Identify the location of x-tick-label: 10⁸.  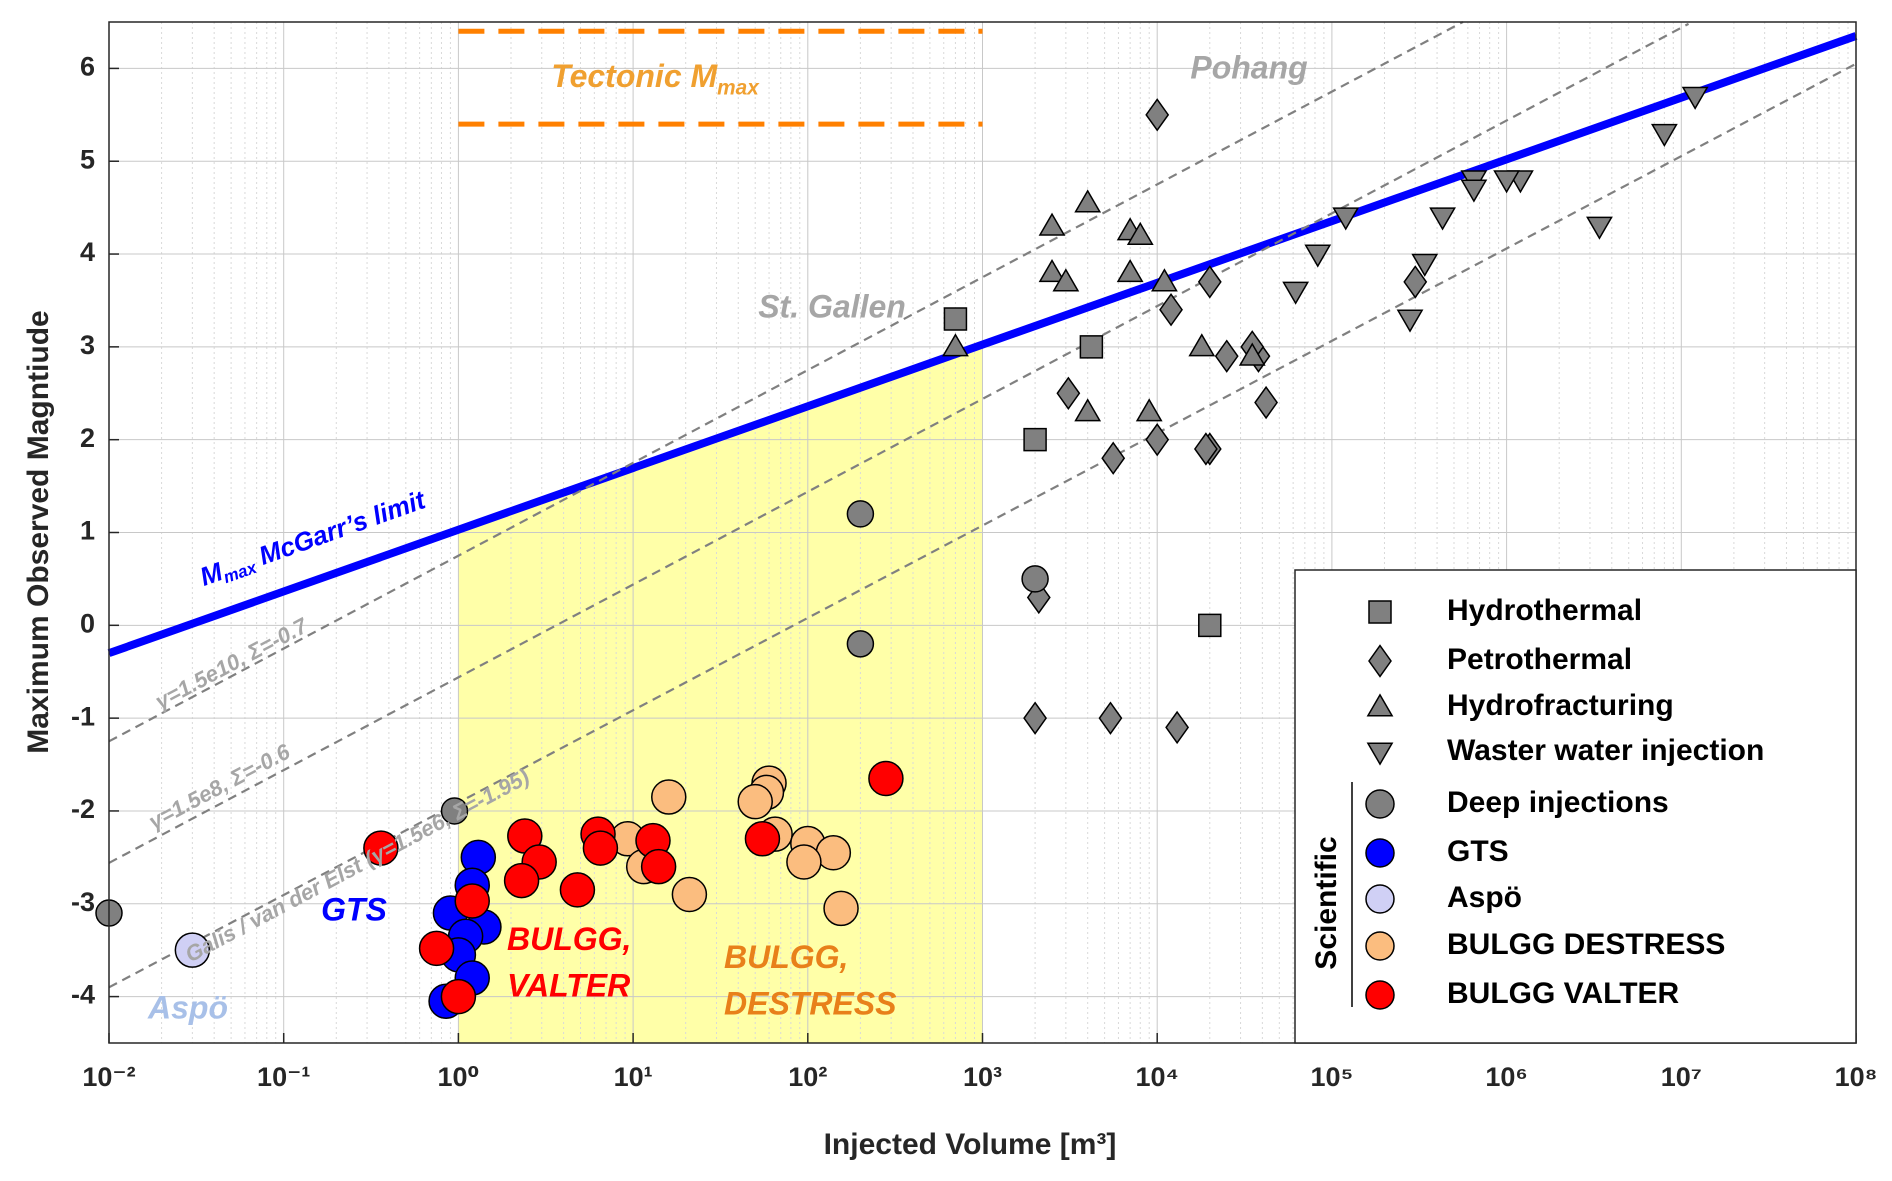
(1856, 1077).